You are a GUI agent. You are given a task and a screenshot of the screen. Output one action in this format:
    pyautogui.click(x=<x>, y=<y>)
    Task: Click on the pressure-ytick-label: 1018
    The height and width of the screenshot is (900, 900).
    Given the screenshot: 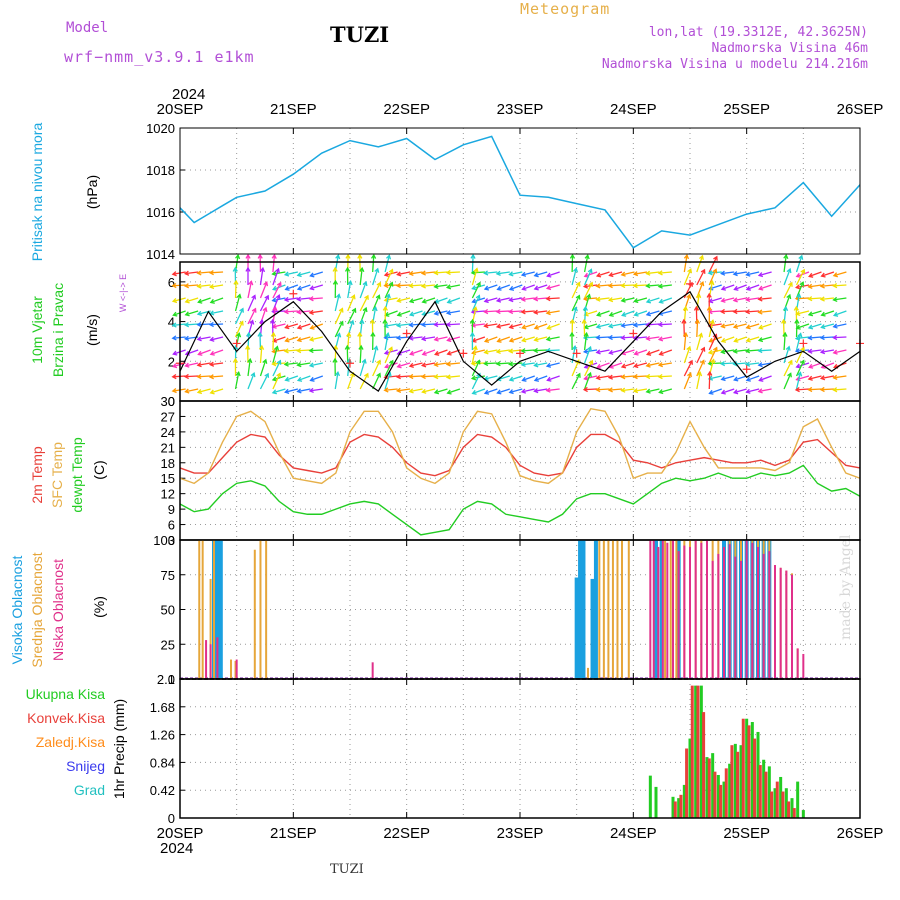 What is the action you would take?
    pyautogui.click(x=160, y=170)
    